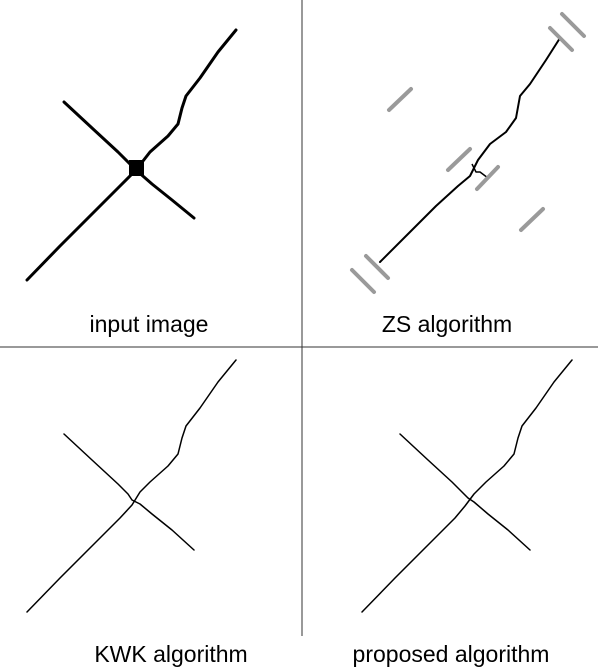 This screenshot has width=598, height=668. Describe the element at coordinates (573, 25) in the screenshot. I see `zs-marker-upper-right-a` at that location.